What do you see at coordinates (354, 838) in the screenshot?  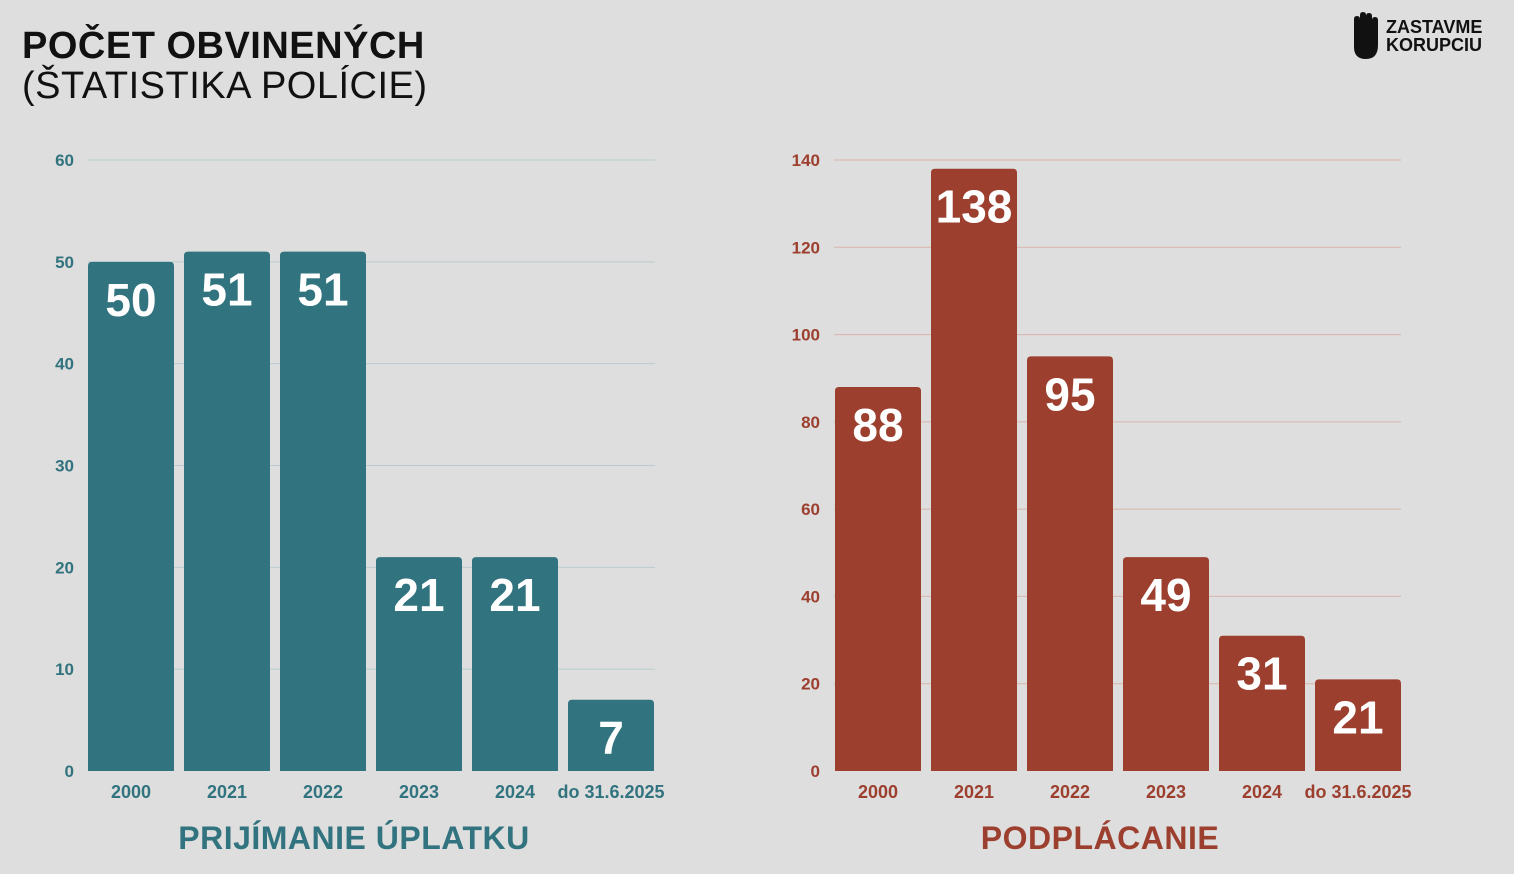 I see `chart-title-left: PRIJÍMANIE ÚPLATKU` at bounding box center [354, 838].